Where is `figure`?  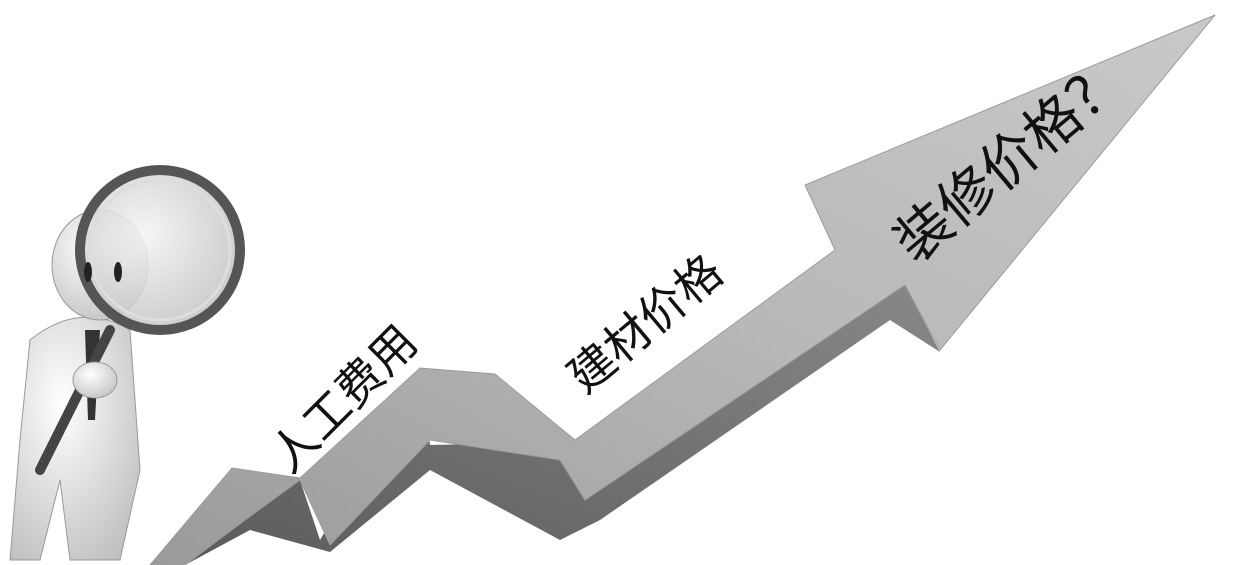
figure is located at coordinates (127, 363).